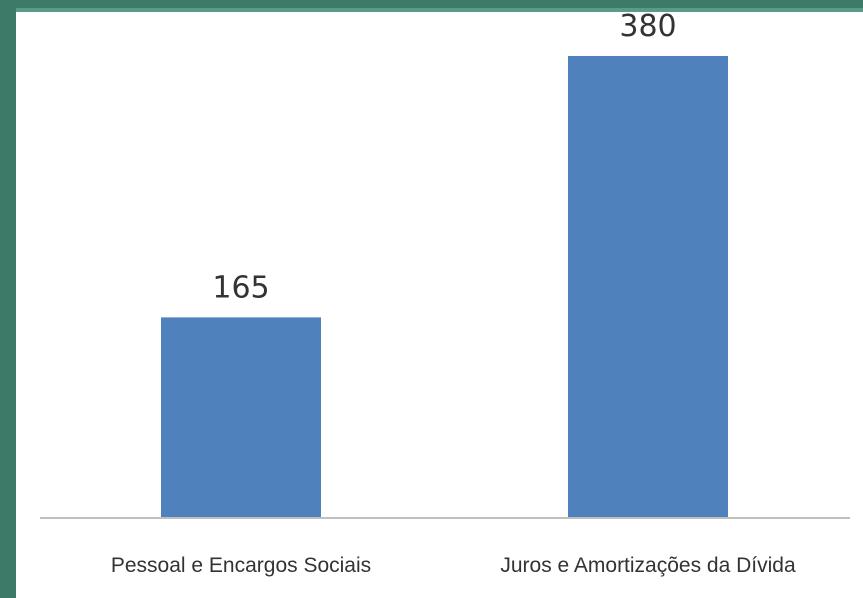 The image size is (863, 598). I want to click on category-label-1: Pessoal e Encargos Sociais, so click(241, 565).